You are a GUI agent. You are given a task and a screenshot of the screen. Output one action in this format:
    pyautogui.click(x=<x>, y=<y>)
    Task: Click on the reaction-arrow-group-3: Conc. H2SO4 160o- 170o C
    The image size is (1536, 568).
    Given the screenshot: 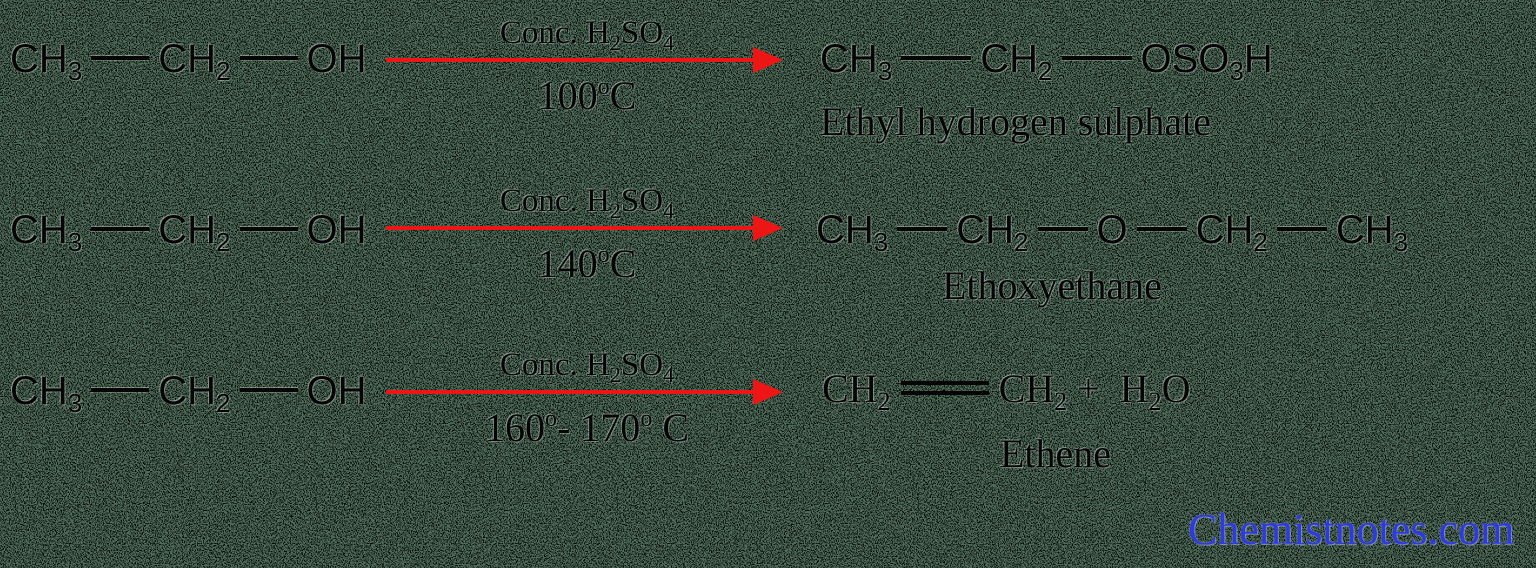 What is the action you would take?
    pyautogui.click(x=587, y=398)
    